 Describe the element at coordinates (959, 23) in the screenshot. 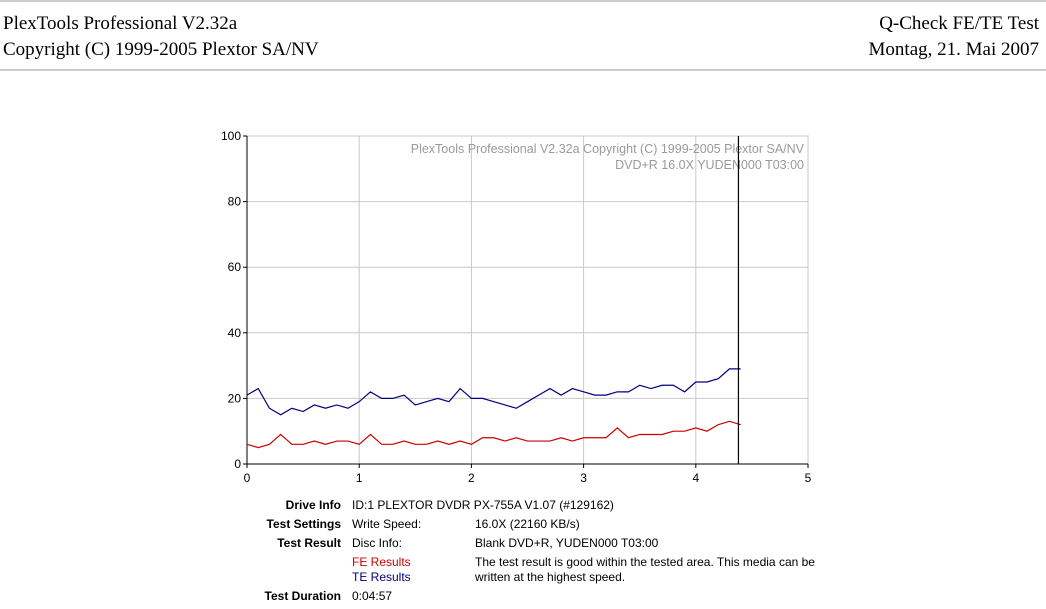

I see `test-title: Q-Check FE/TE Test` at that location.